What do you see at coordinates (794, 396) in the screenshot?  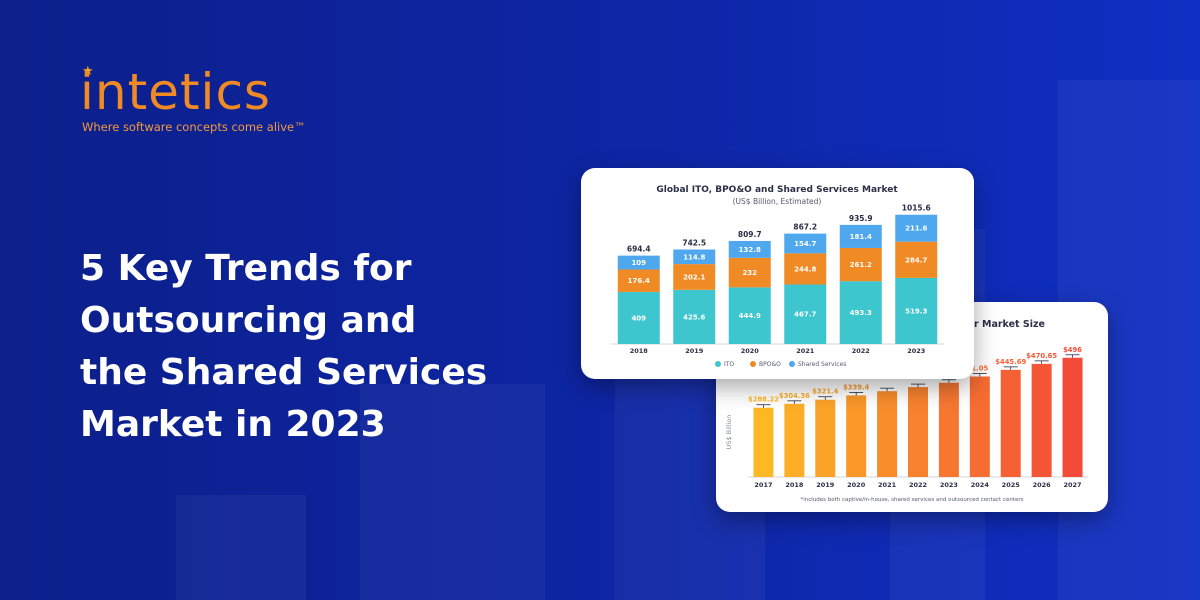 I see `bar-value-label: $304.36` at bounding box center [794, 396].